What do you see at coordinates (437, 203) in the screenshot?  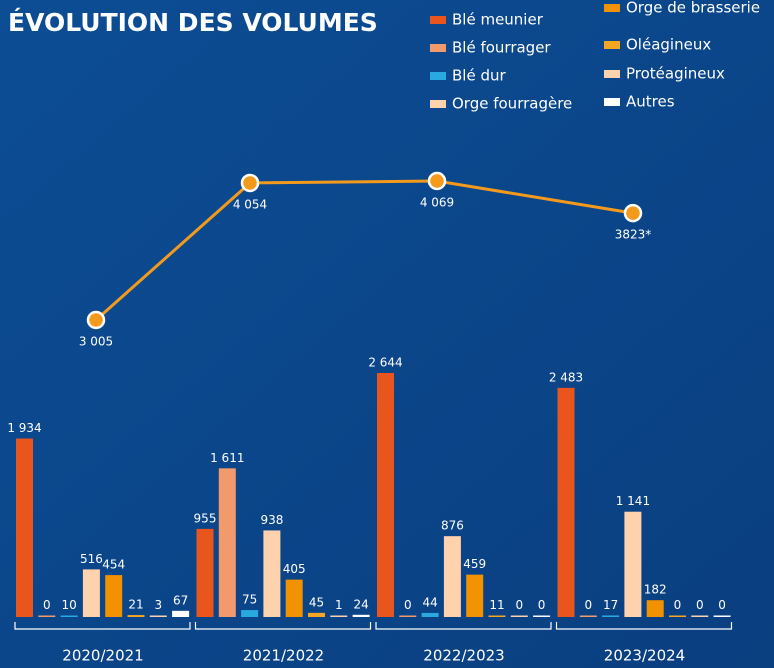 I see `total-label: 4 069` at bounding box center [437, 203].